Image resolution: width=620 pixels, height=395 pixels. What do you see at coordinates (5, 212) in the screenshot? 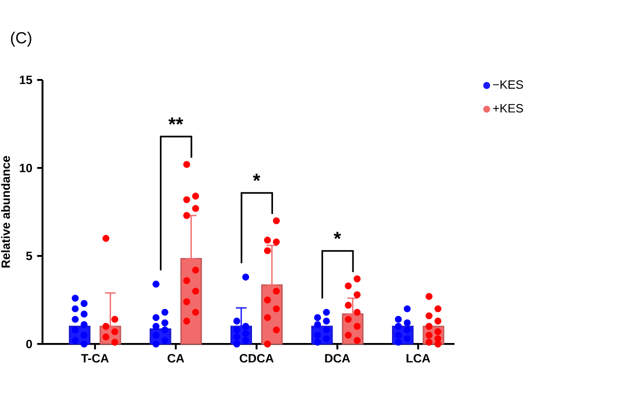
I see `y-axis-title: Relative abundance` at bounding box center [5, 212].